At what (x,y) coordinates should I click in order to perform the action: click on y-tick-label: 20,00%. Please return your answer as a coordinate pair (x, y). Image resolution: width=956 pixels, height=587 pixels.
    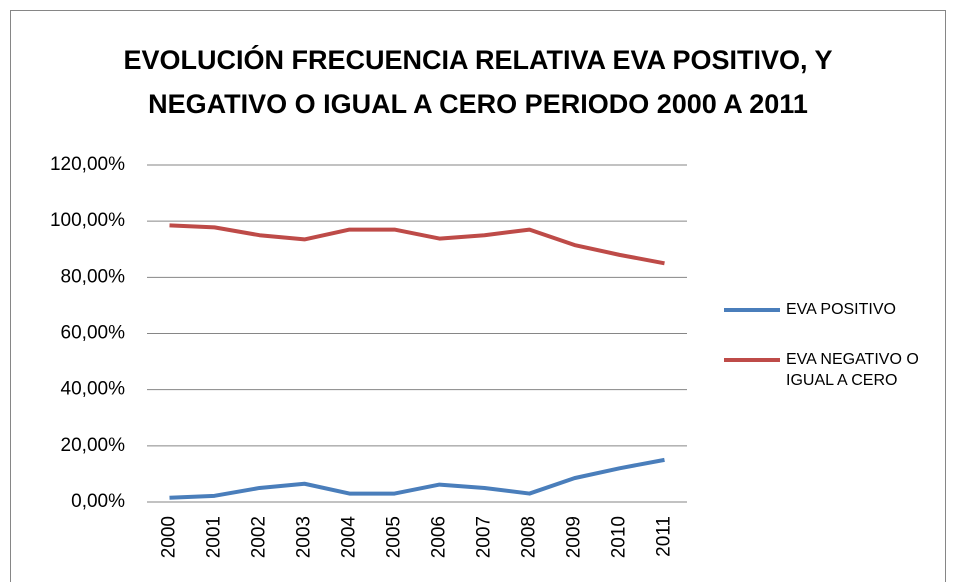
    Looking at the image, I should click on (93, 445).